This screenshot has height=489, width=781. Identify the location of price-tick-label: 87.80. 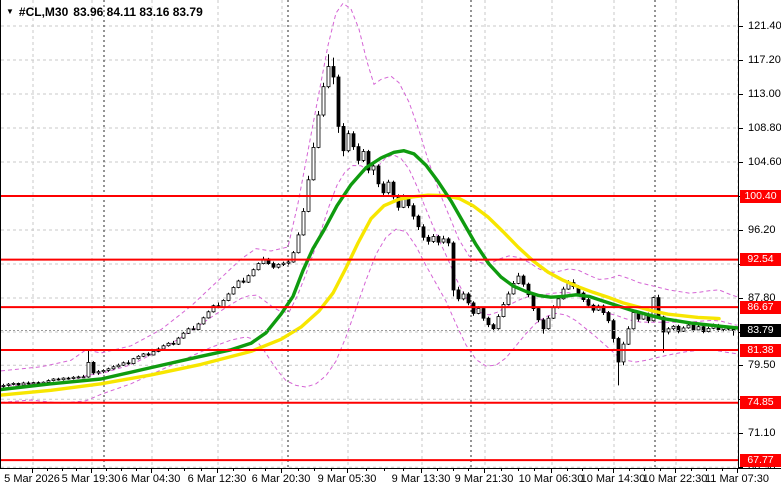
(762, 297).